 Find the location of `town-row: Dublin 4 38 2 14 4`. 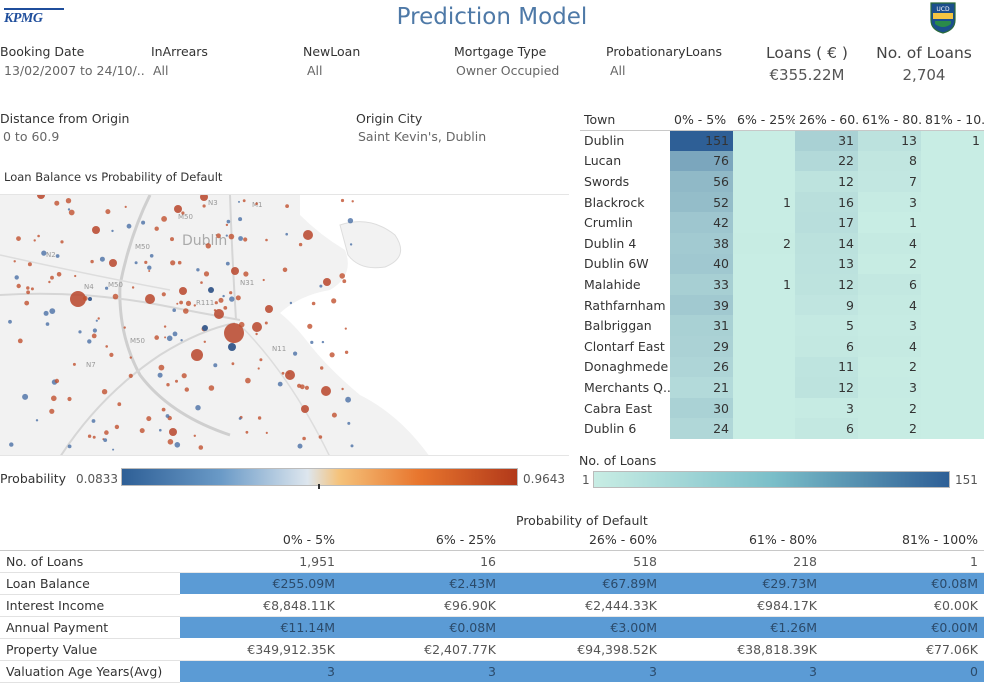

town-row: Dublin 4 38 2 14 4 is located at coordinates (782, 243).